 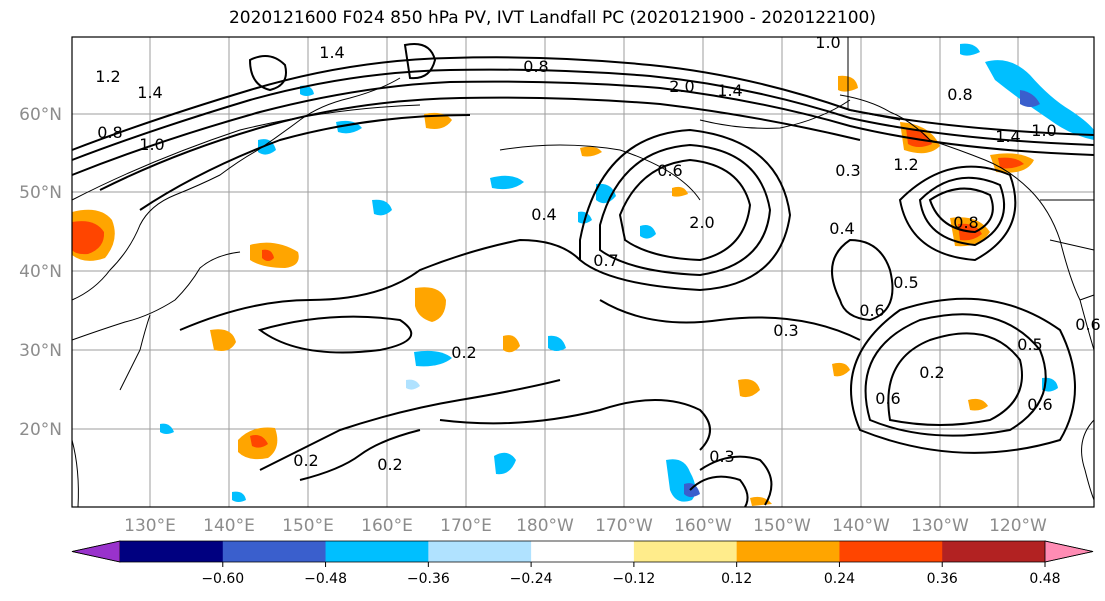 I want to click on lon-label: 180°W, so click(x=545, y=526).